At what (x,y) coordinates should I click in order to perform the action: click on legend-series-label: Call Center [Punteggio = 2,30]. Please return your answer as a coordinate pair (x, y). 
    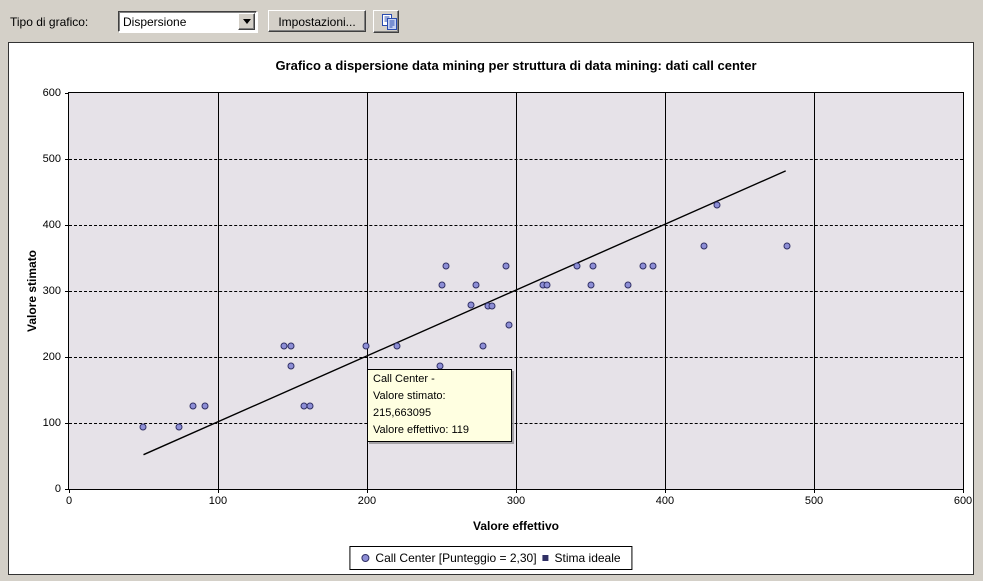
    Looking at the image, I should click on (456, 558).